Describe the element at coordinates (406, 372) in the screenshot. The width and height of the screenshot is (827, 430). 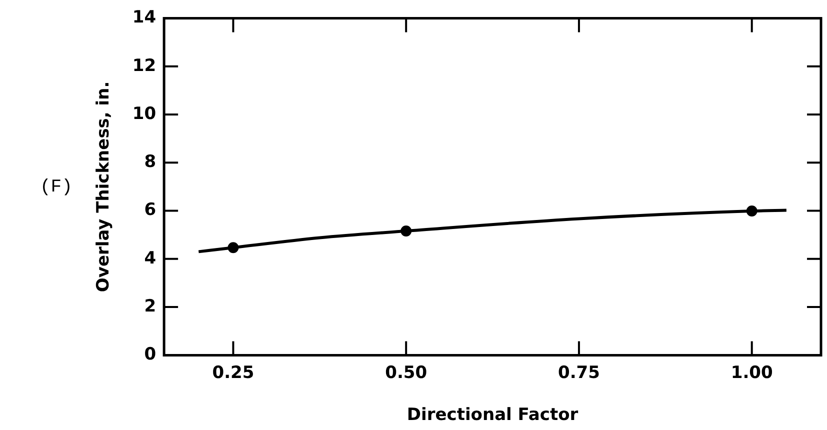
I see `x-tick-label: 0.50` at that location.